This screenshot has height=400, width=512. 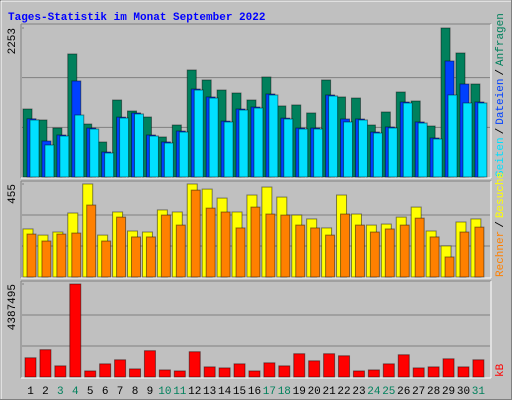 I want to click on legend-entry: Seiten, so click(x=501, y=157).